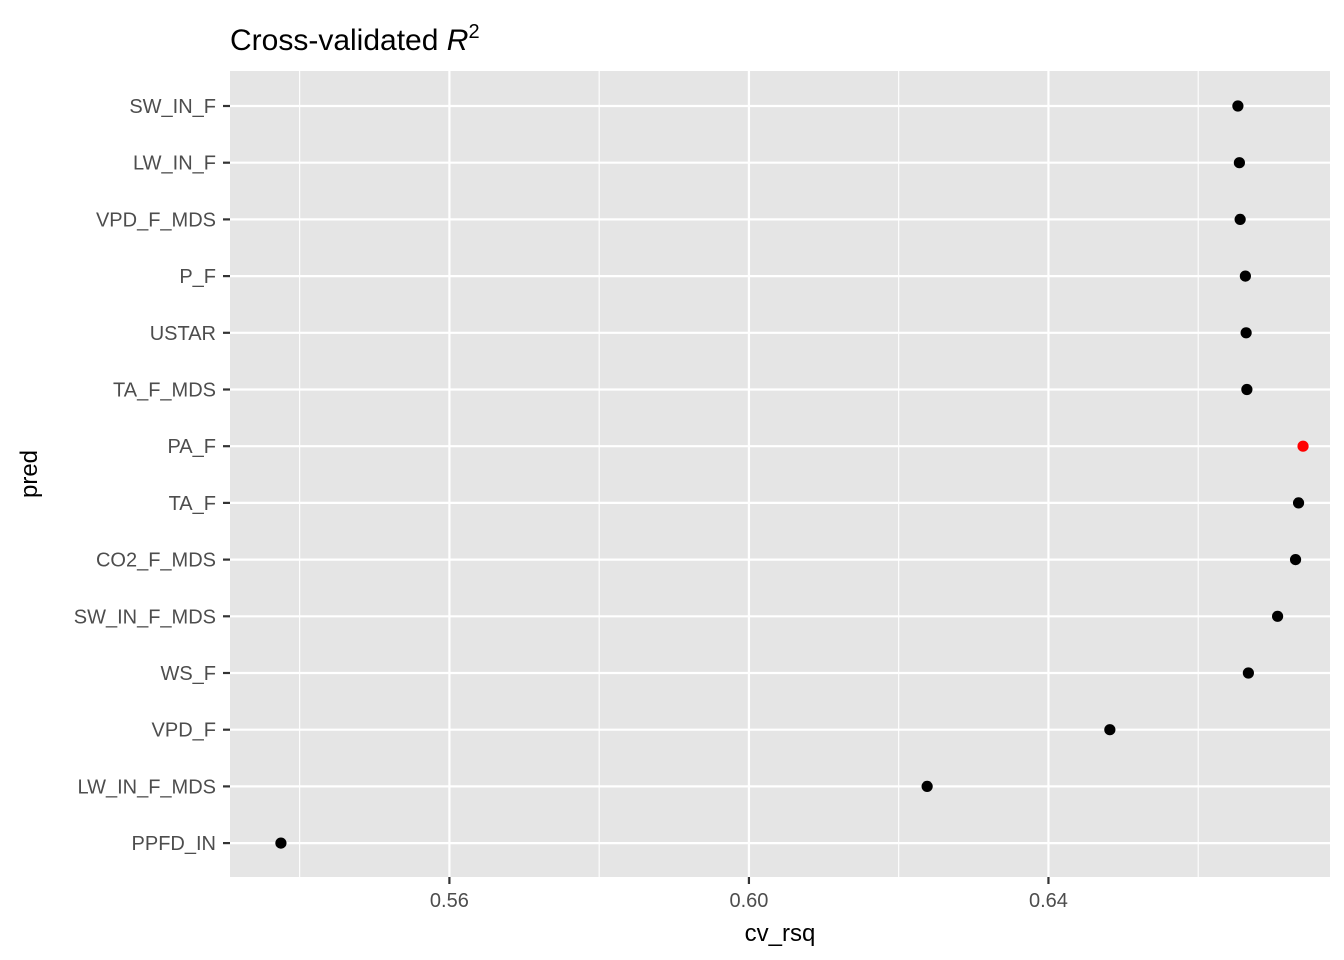  Describe the element at coordinates (1247, 389) in the screenshot. I see `data-point-ta-f-mds` at that location.